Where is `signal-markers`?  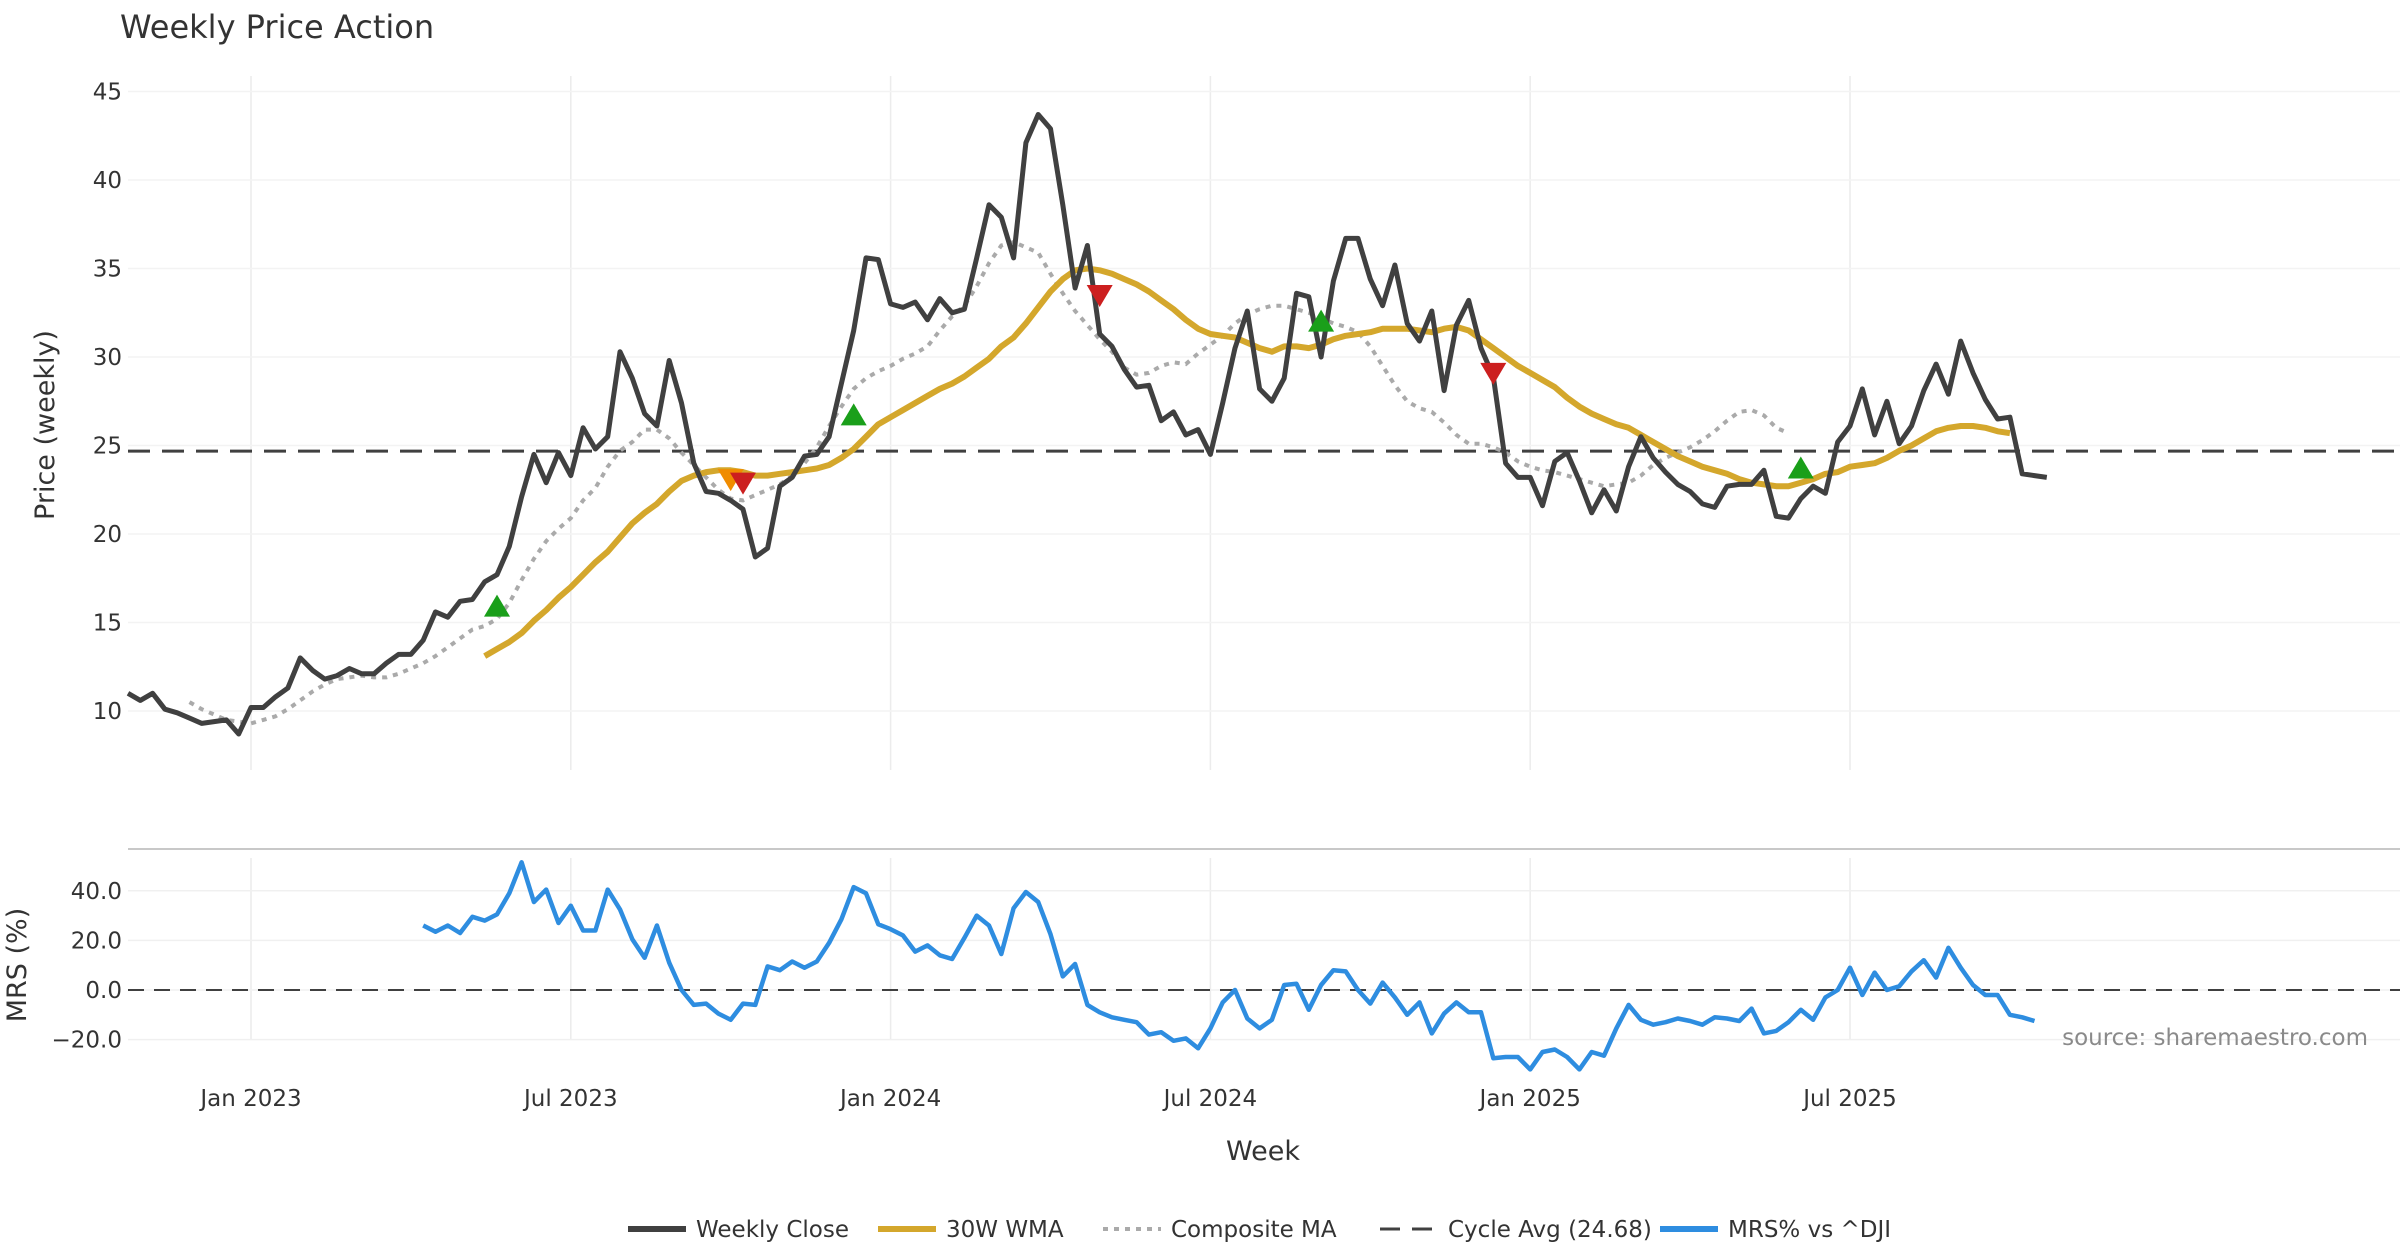 signal-markers is located at coordinates (1149, 451).